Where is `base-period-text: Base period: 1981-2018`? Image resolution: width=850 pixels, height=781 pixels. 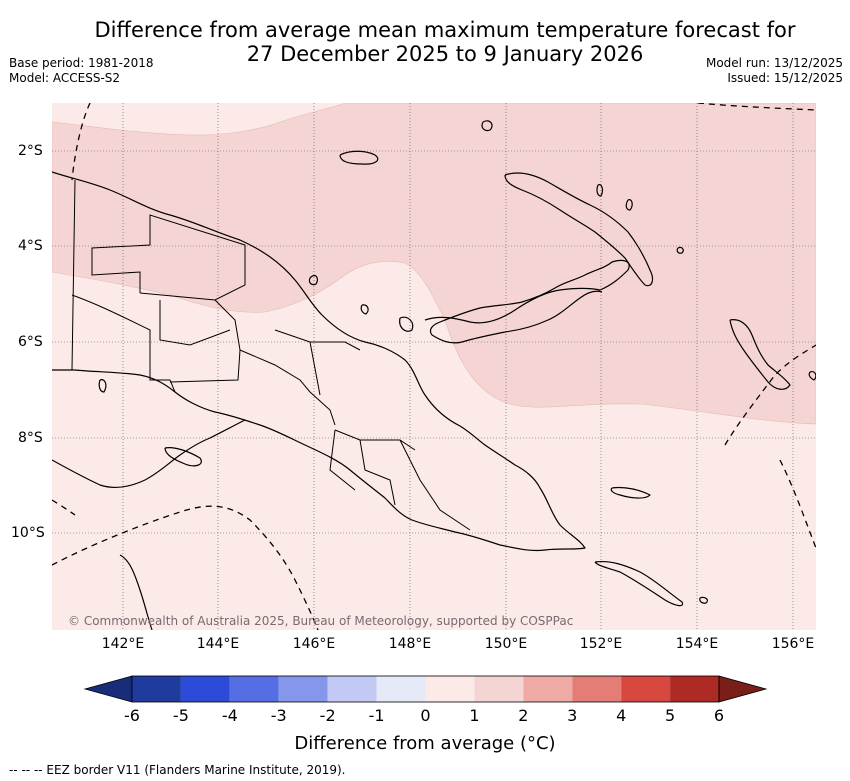 base-period-text: Base period: 1981-2018 is located at coordinates (81, 63).